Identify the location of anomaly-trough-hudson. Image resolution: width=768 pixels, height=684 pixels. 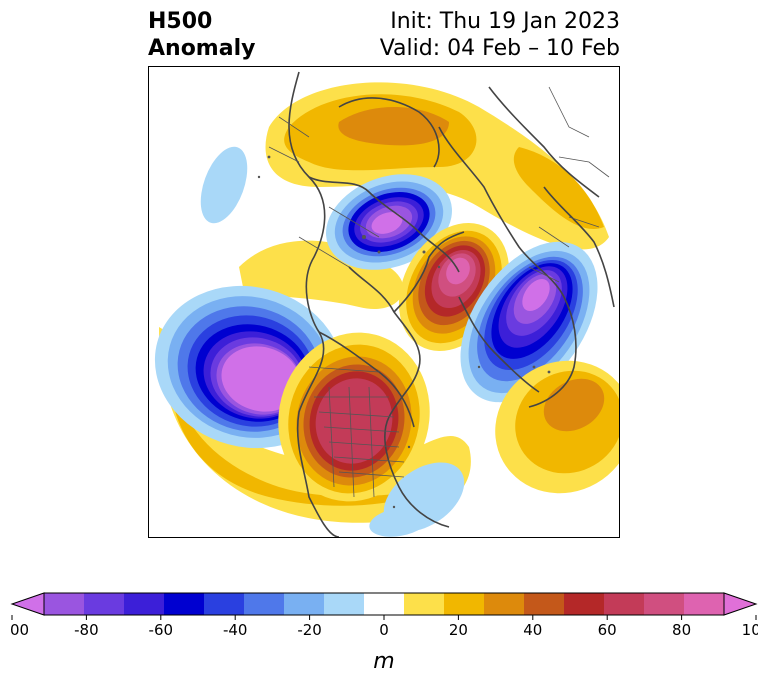
(389, 222).